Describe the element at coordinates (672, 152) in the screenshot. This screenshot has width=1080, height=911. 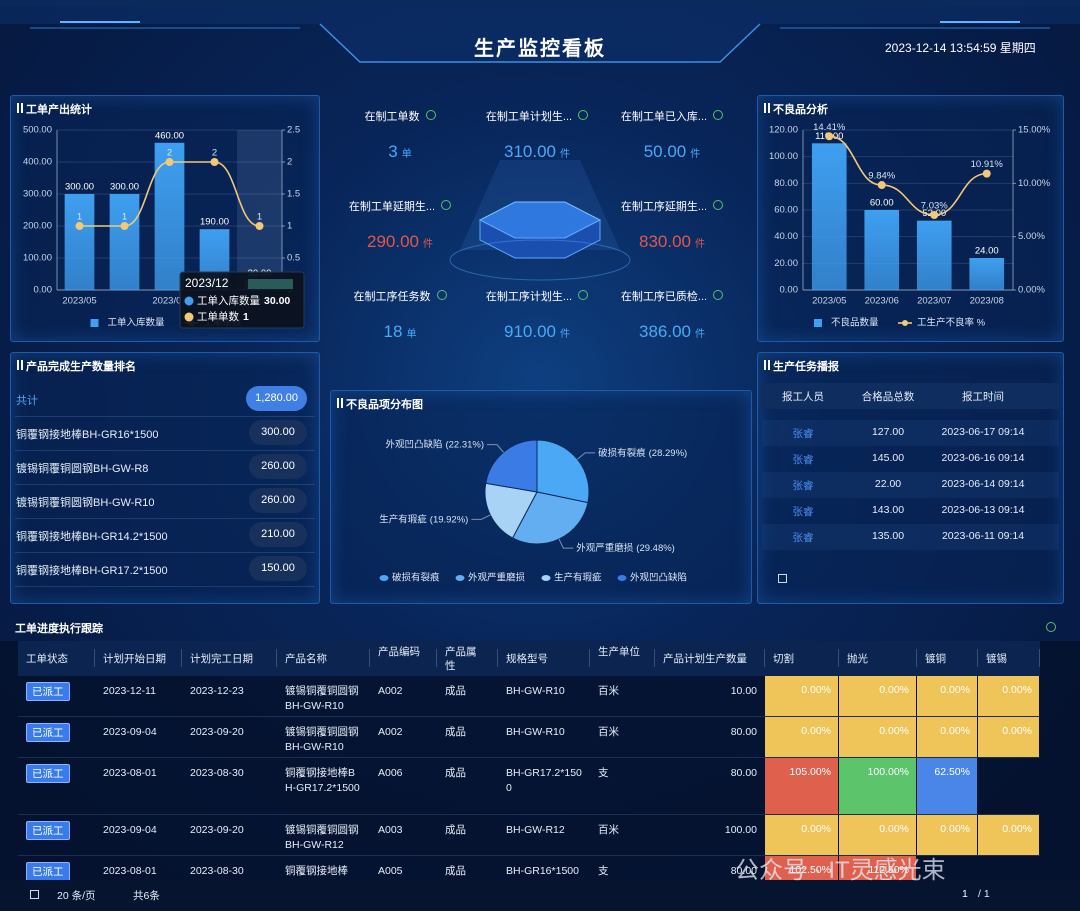
I see `kpi-value-row: 50.00 件` at that location.